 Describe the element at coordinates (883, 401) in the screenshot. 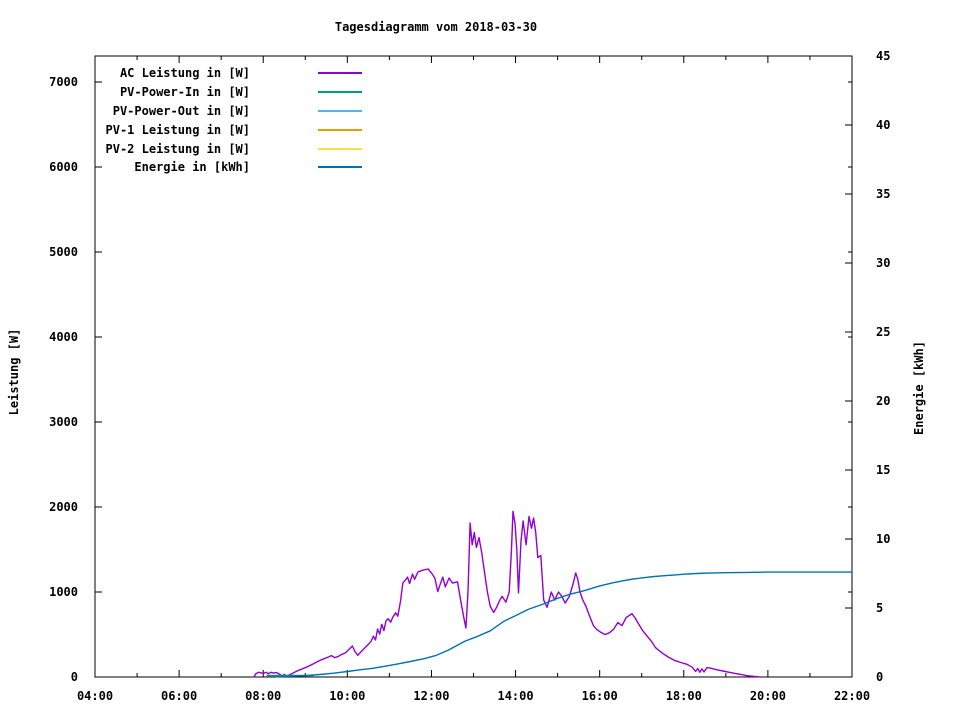

I see `y-right-tick-label: 20` at that location.